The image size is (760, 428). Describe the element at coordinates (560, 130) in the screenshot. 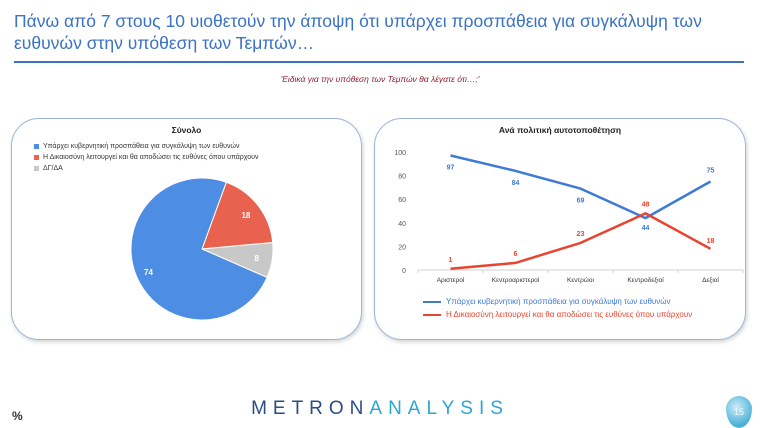

I see `line-chart-title: Ανά πολιτική αυτοτοποθέτηση` at that location.